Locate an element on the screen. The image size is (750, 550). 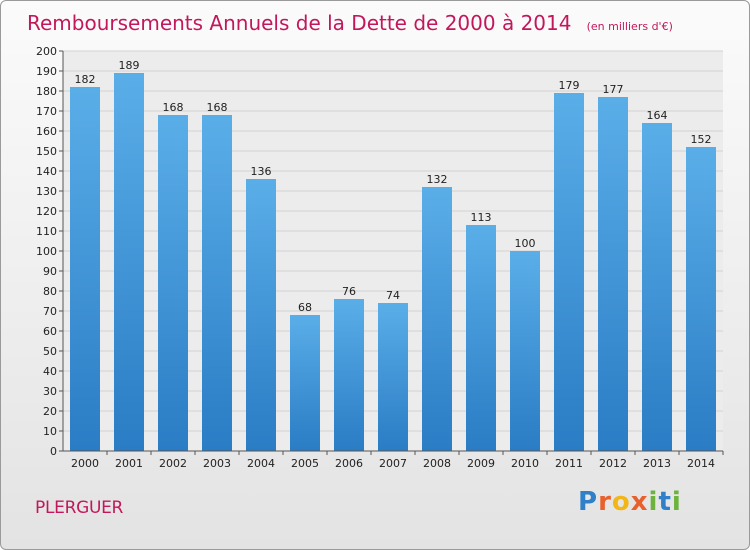
bar-2010 is located at coordinates (525, 351).